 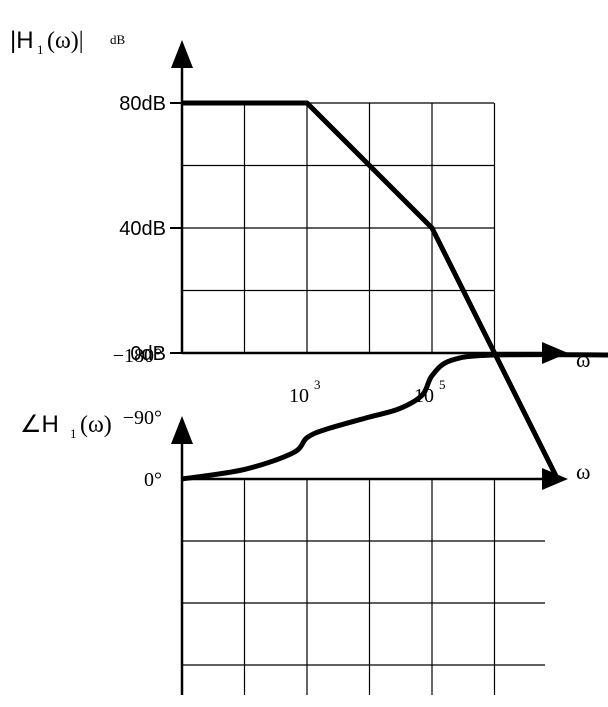 What do you see at coordinates (182, 54) in the screenshot?
I see `magnitude-y-arrow` at bounding box center [182, 54].